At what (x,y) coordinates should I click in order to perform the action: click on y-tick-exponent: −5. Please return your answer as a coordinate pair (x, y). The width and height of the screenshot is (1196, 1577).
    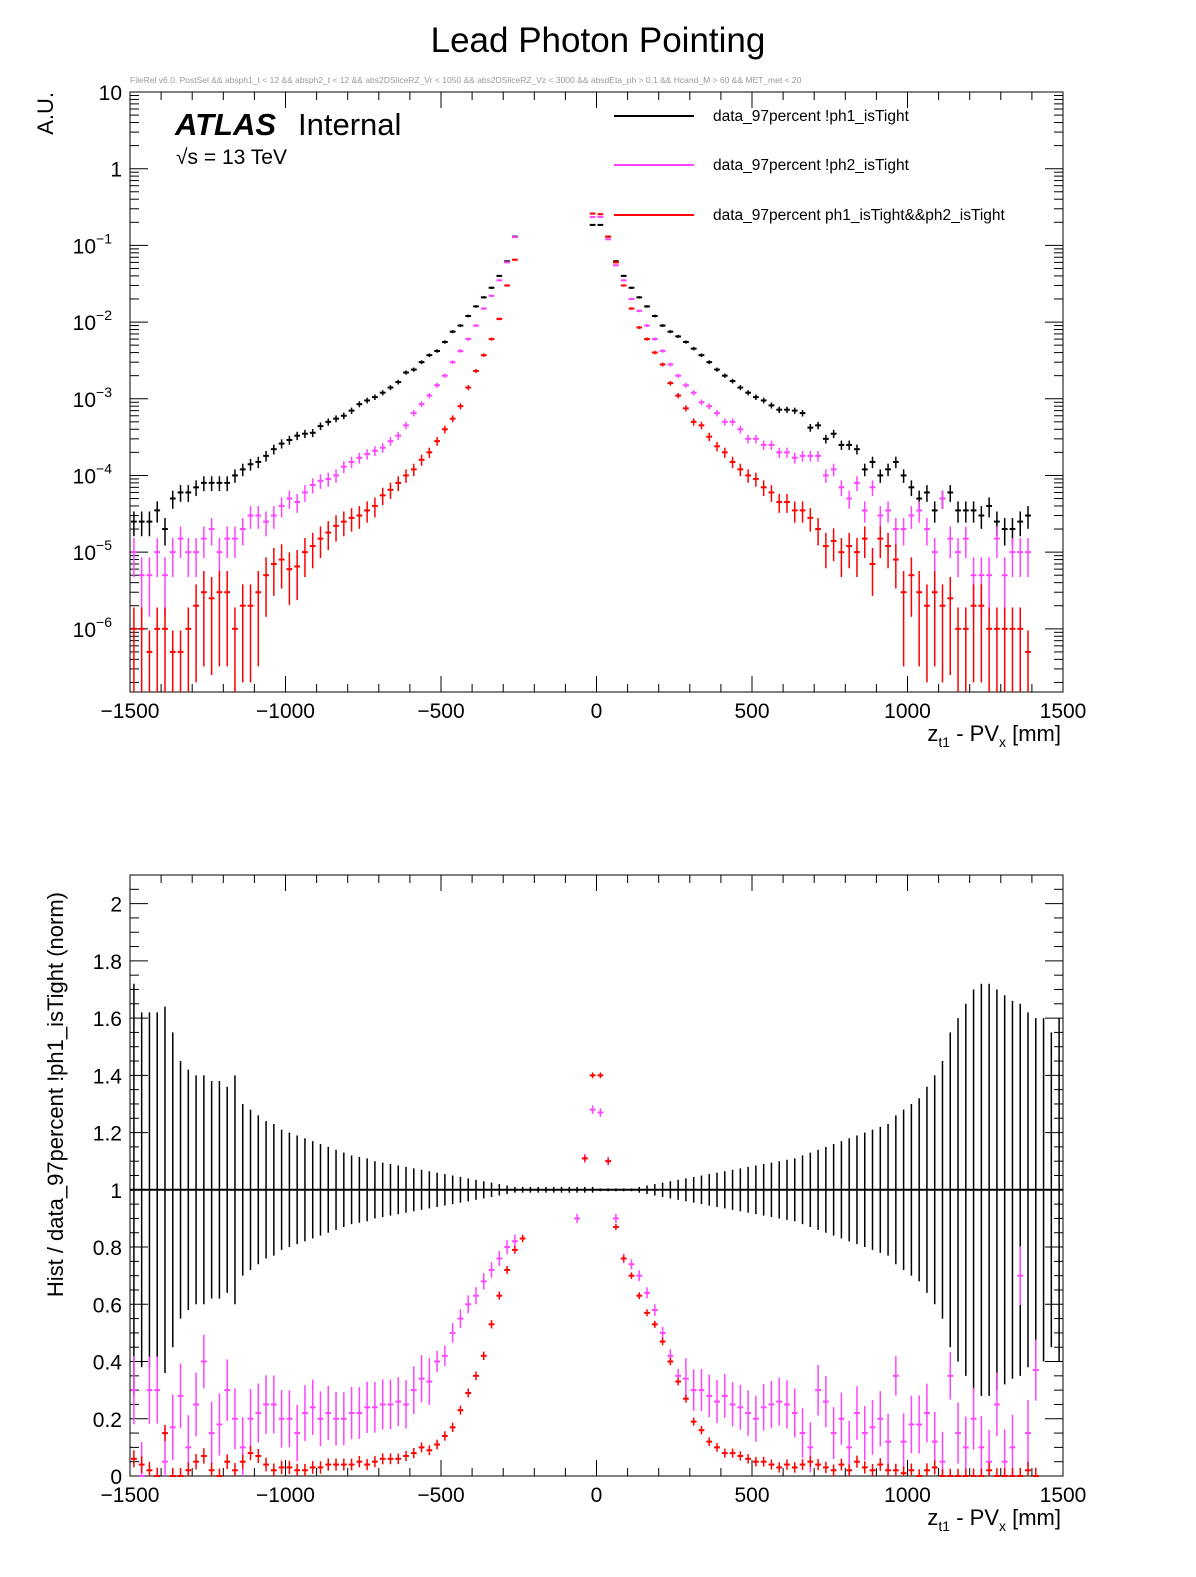
    Looking at the image, I should click on (104, 545).